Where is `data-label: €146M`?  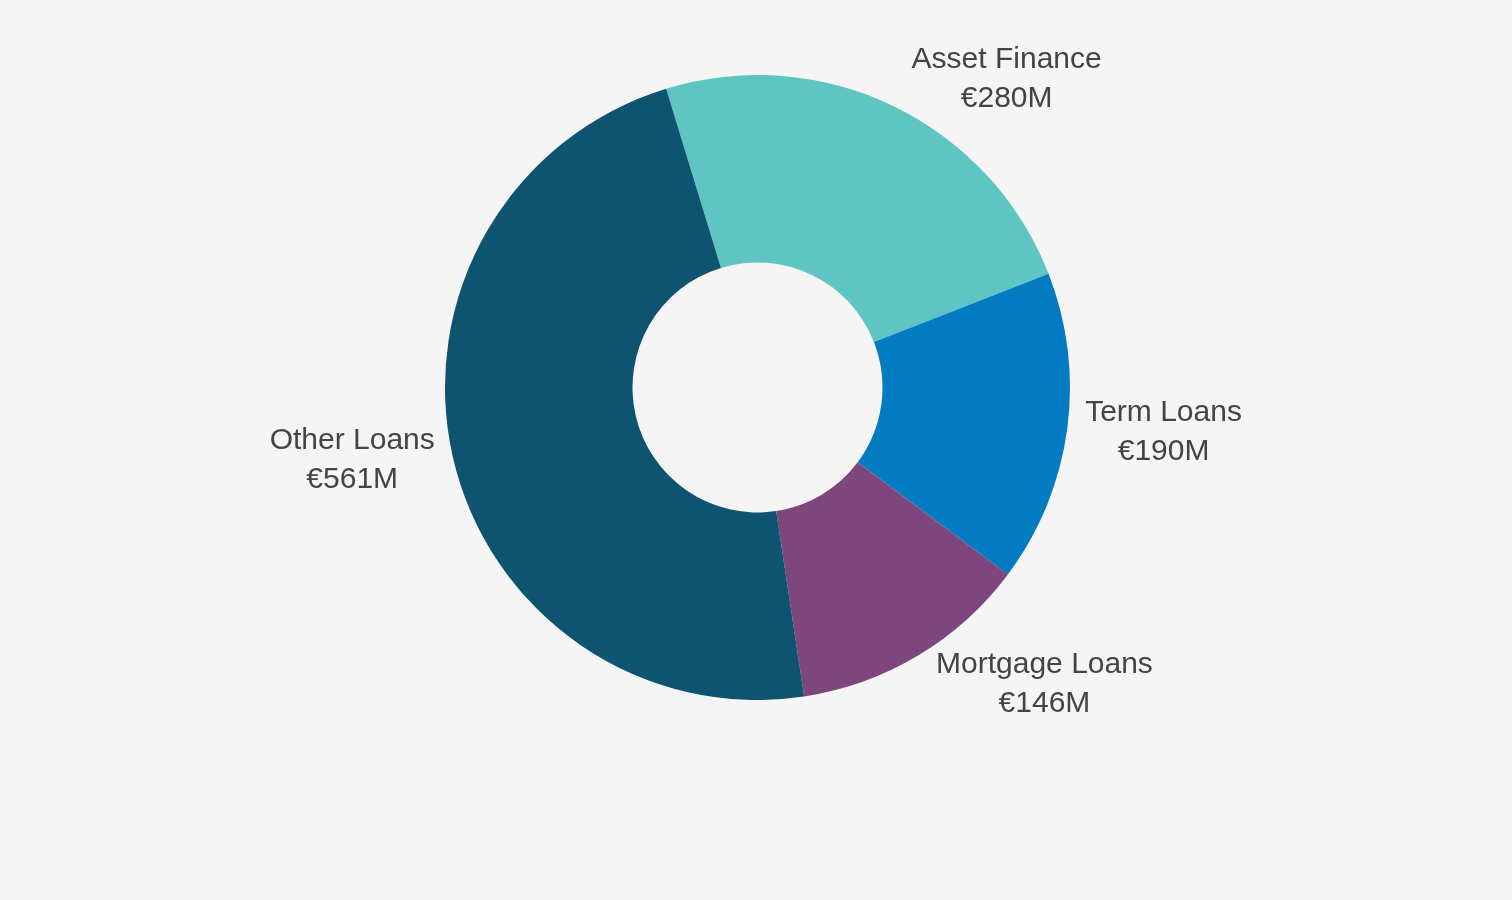
data-label: €146M is located at coordinates (1044, 702).